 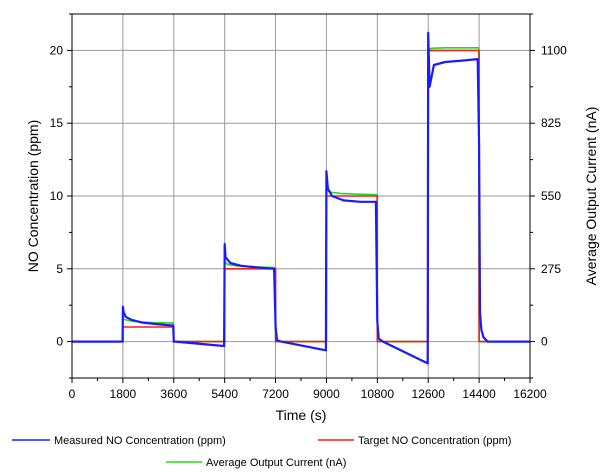 I want to click on x-tick-label: 5400, so click(x=224, y=394).